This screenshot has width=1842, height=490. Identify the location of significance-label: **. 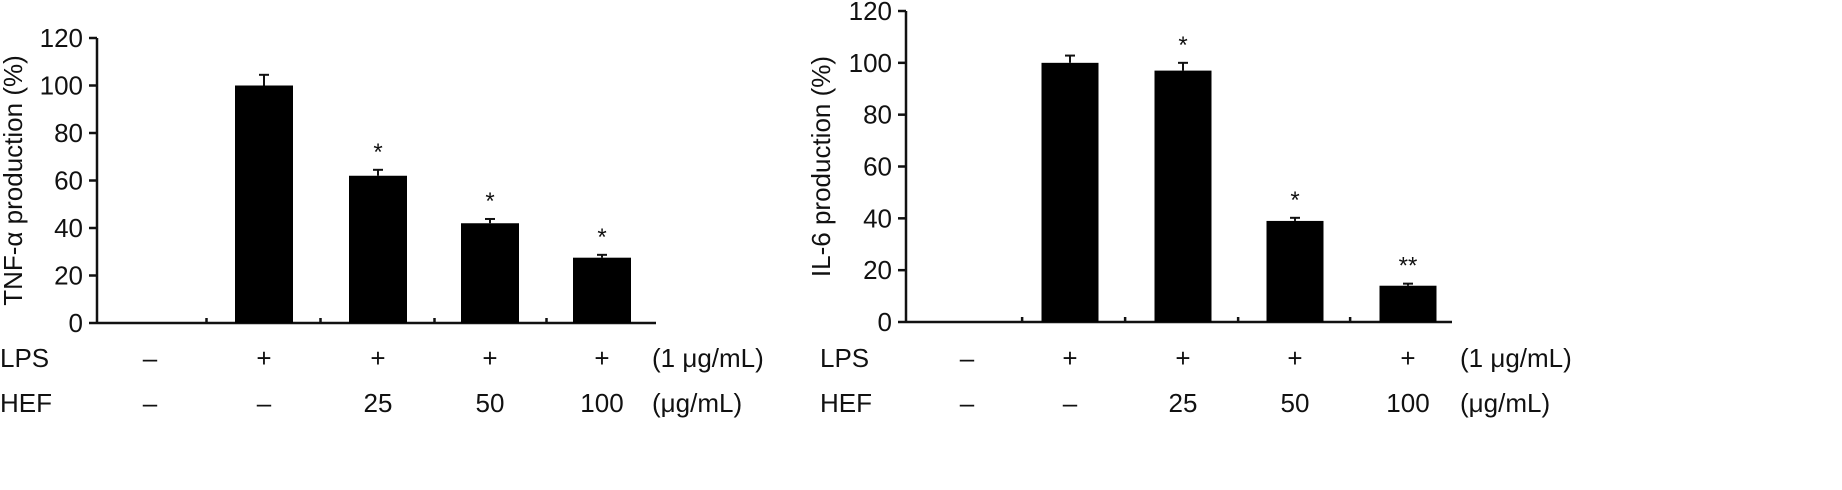
(1408, 266).